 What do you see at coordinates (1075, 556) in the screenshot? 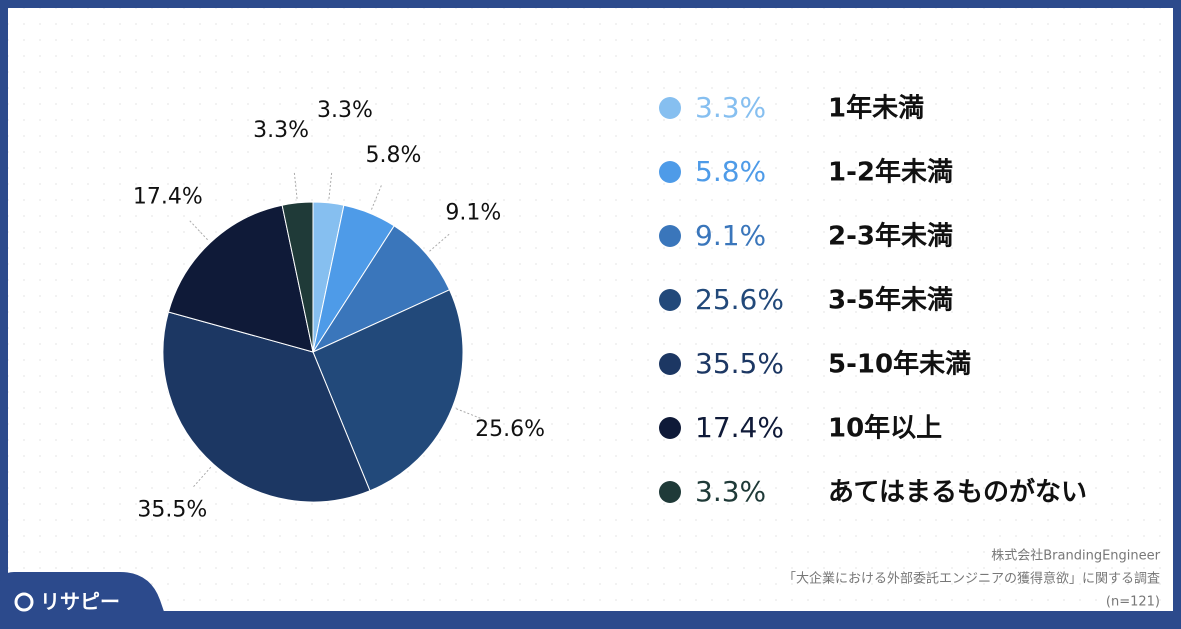
I see `source-note: 株式会社BrandingEngineer` at bounding box center [1075, 556].